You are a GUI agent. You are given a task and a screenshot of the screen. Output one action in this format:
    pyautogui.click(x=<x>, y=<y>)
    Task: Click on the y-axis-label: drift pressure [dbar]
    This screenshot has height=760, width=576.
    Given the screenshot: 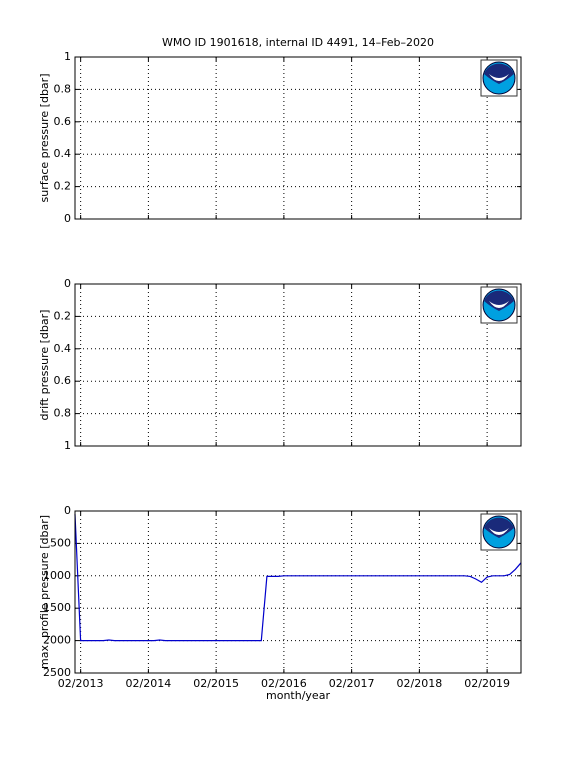 What is the action you would take?
    pyautogui.click(x=44, y=365)
    